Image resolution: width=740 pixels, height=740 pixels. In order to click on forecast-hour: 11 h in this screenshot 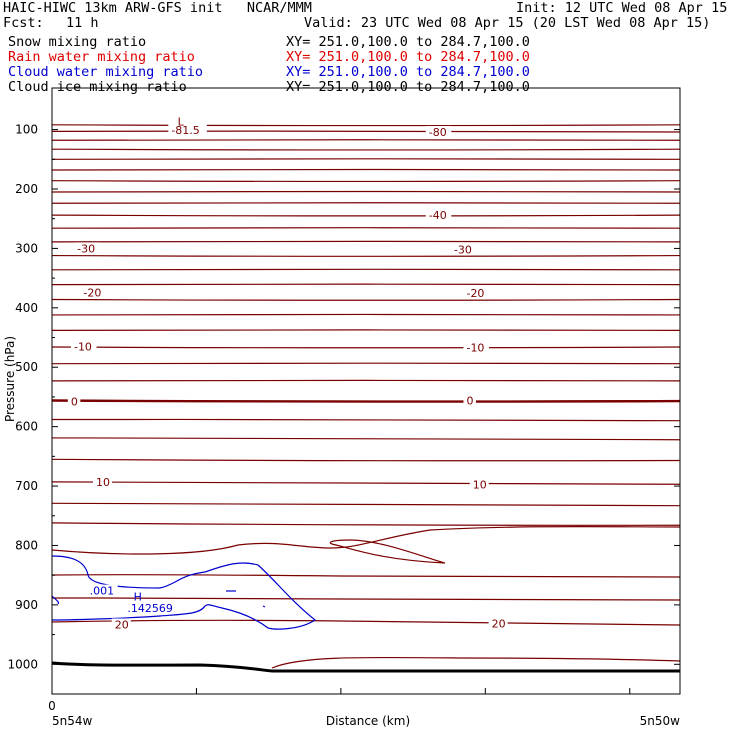, I will do `click(82, 23)`.